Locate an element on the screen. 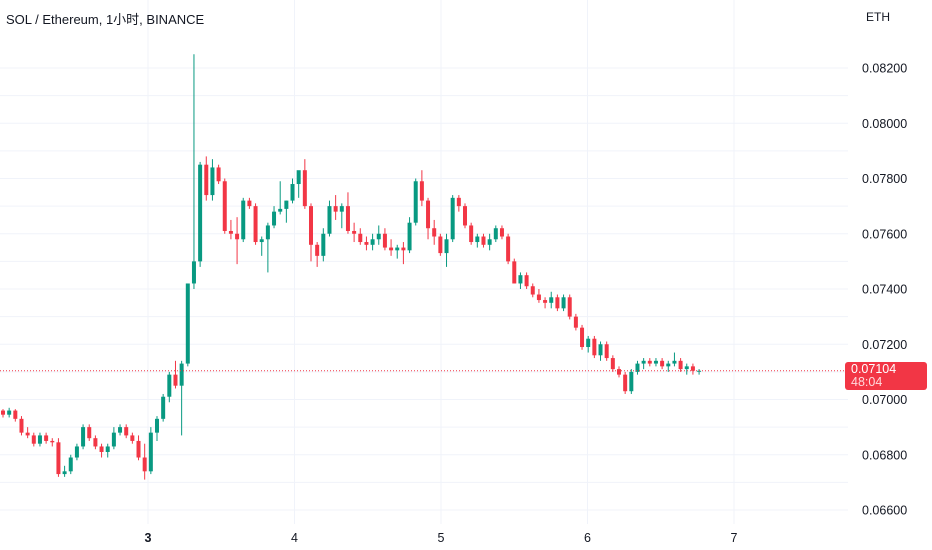  time-axis: 3 4 5 6 7 is located at coordinates (441, 538).